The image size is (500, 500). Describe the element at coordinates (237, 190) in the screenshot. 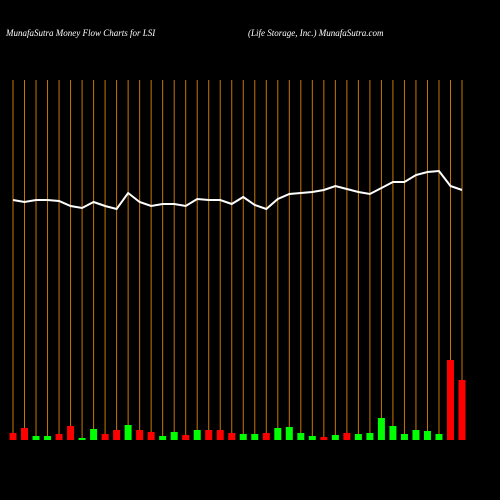

I see `price-line` at that location.